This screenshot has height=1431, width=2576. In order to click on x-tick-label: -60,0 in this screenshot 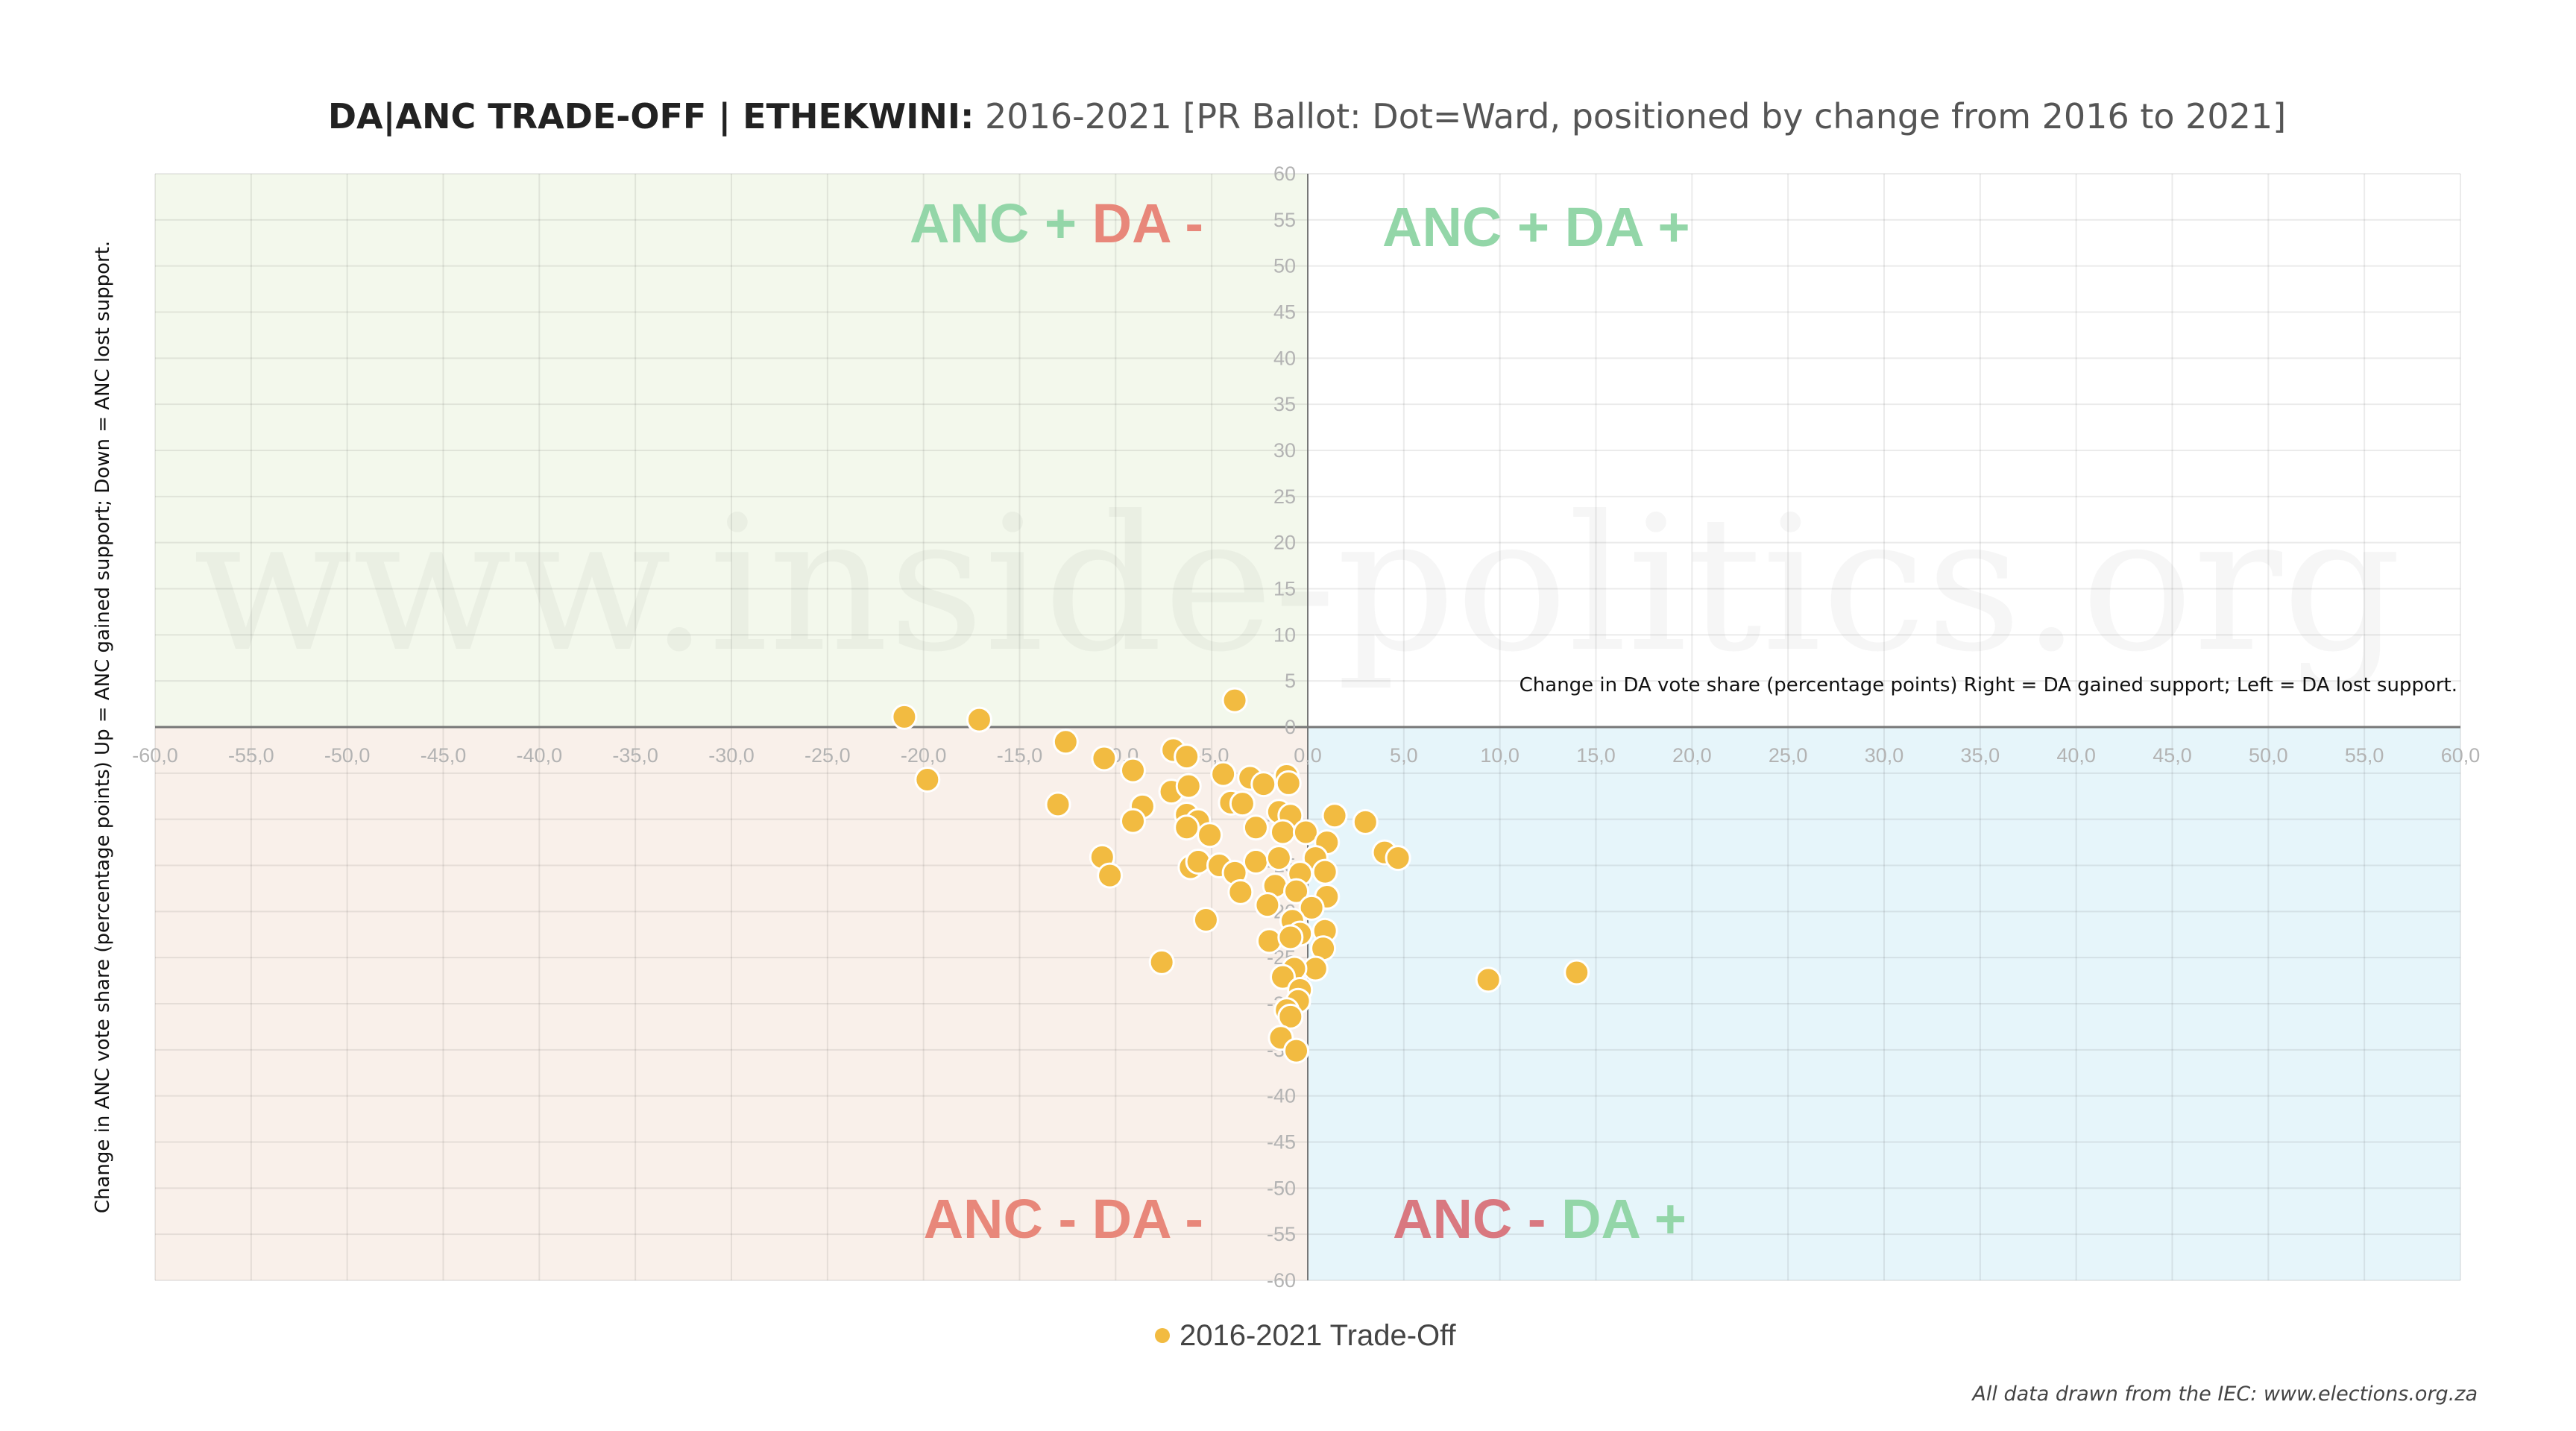, I will do `click(155, 755)`.